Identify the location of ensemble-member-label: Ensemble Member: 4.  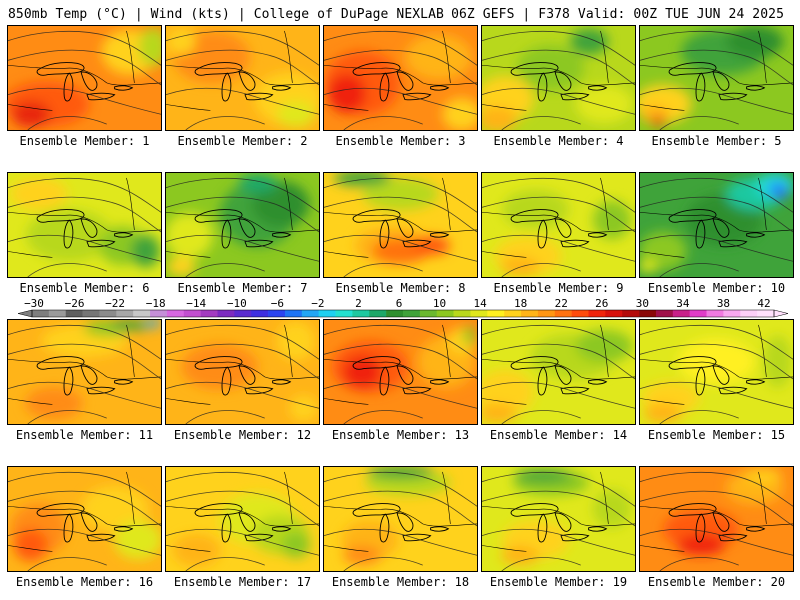
(558, 141).